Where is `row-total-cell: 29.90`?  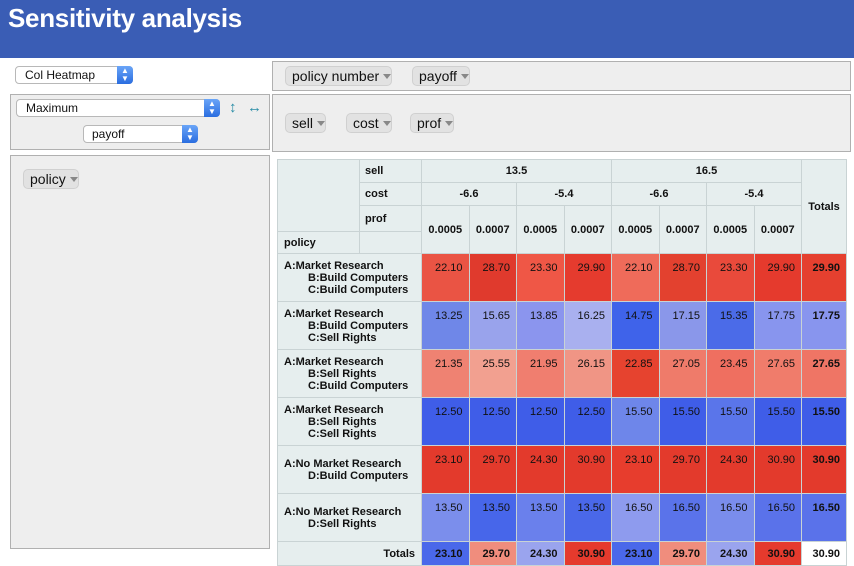
row-total-cell: 29.90 is located at coordinates (824, 277).